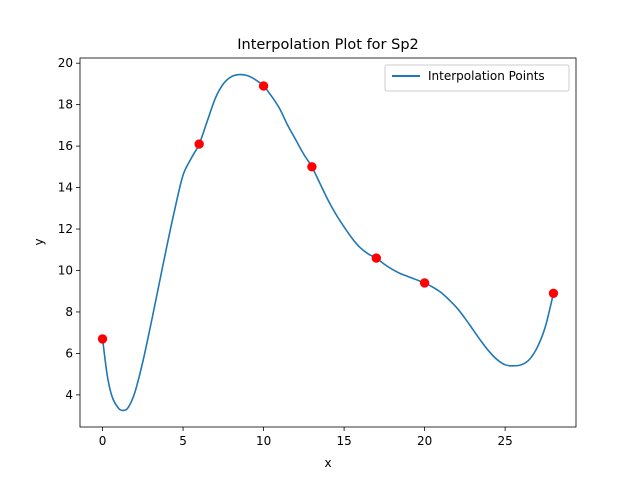 This screenshot has width=640, height=480. What do you see at coordinates (69, 395) in the screenshot?
I see `y-tick-label: 4` at bounding box center [69, 395].